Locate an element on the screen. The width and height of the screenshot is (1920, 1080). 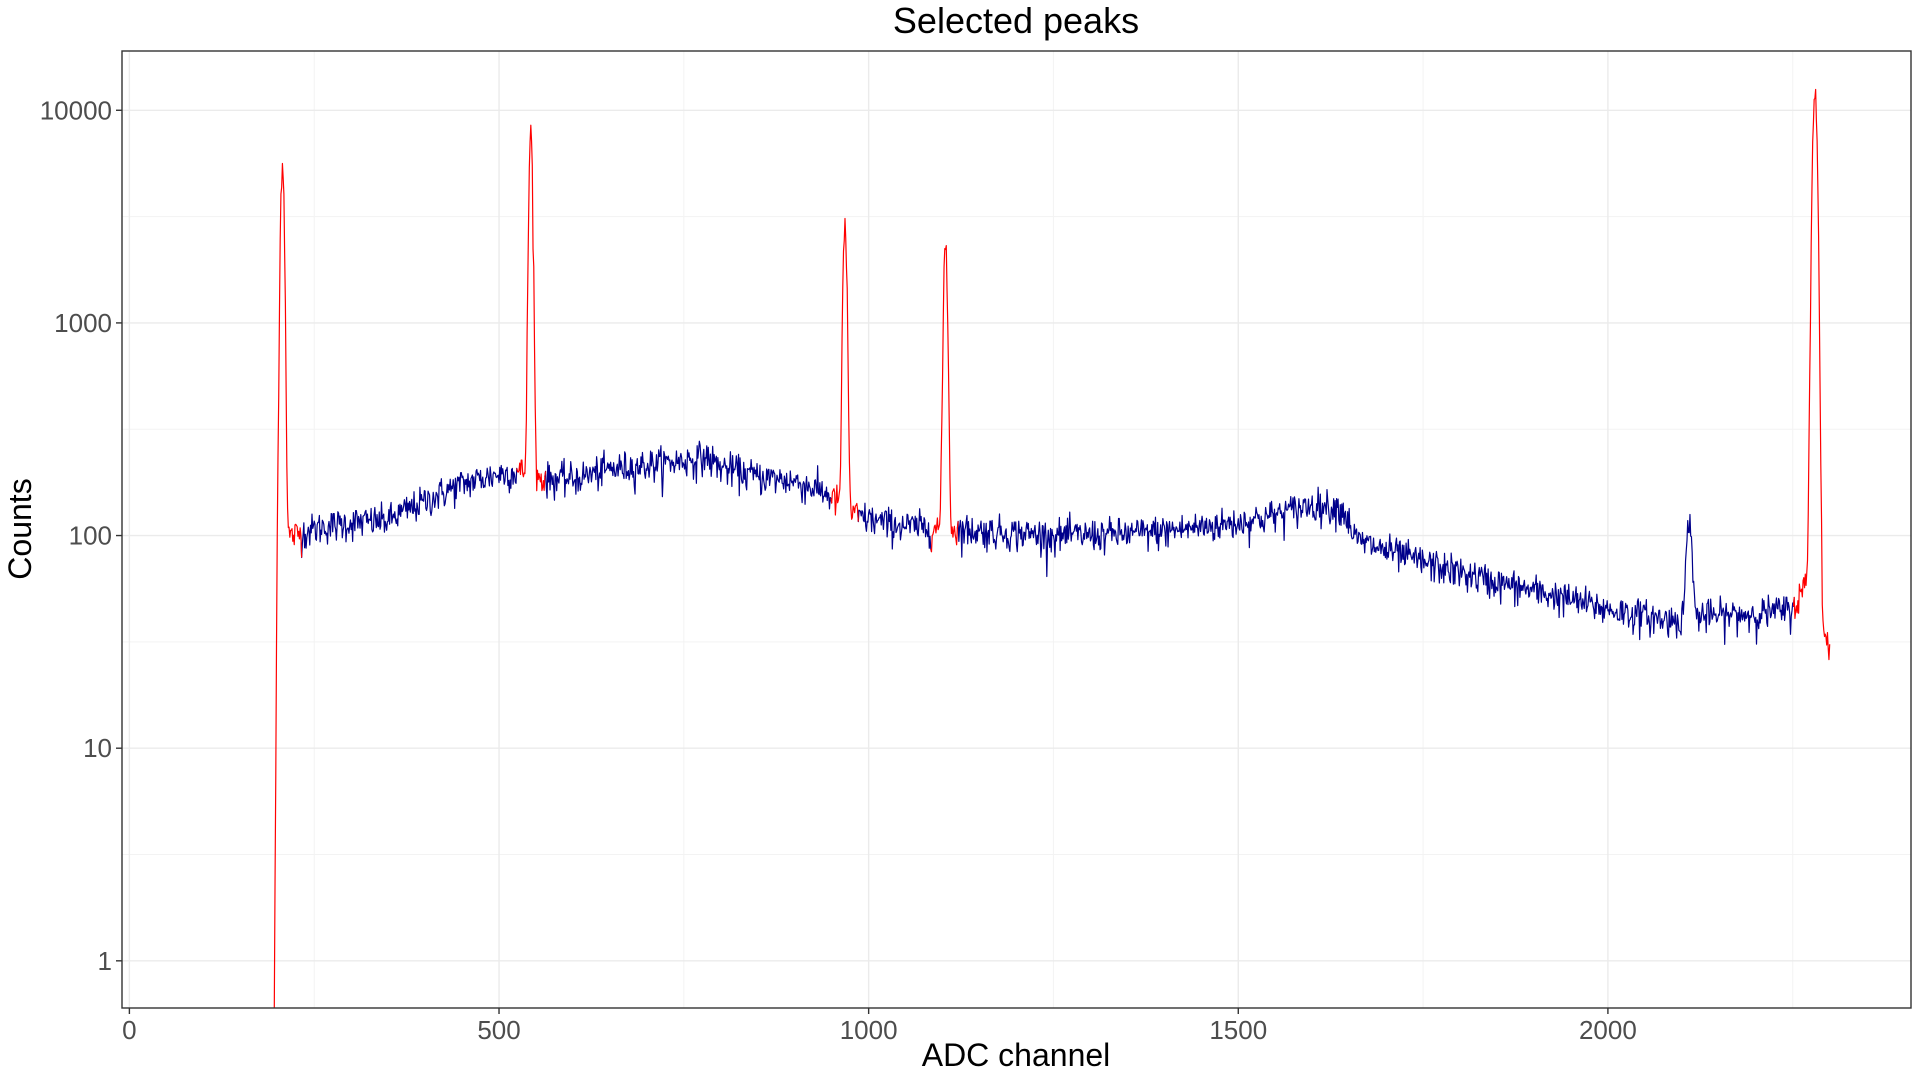
x-axis-title: ADC channel is located at coordinates (1016, 1055).